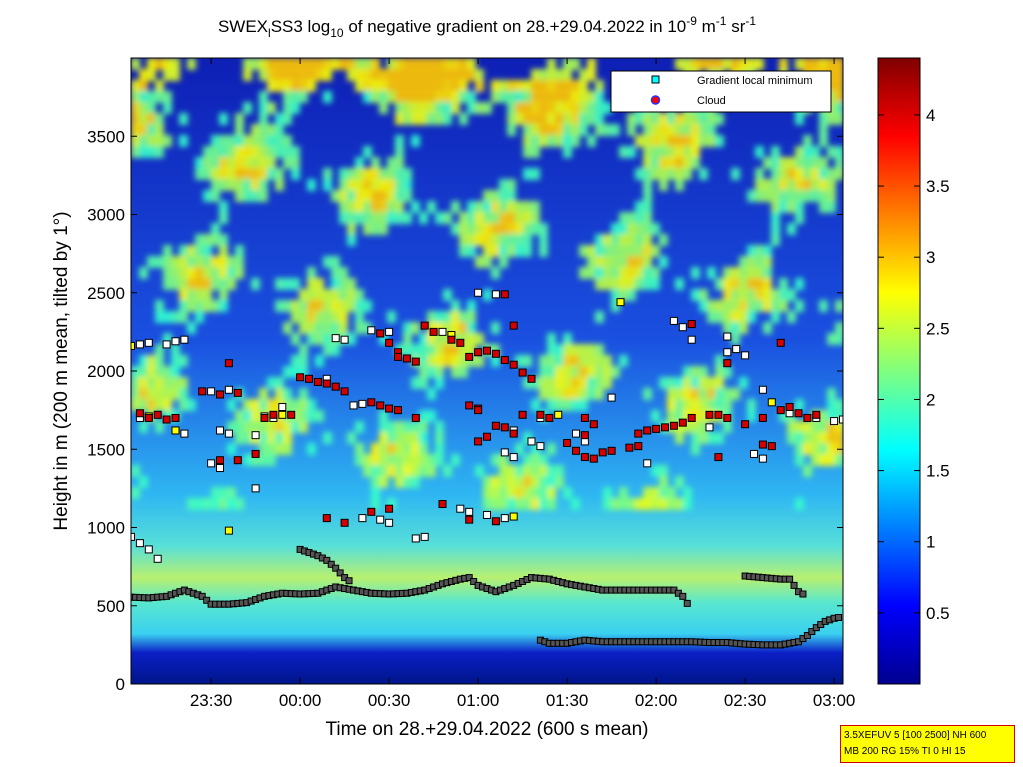 The width and height of the screenshot is (1023, 767). Describe the element at coordinates (790, 579) in the screenshot. I see `layer-marker` at that location.